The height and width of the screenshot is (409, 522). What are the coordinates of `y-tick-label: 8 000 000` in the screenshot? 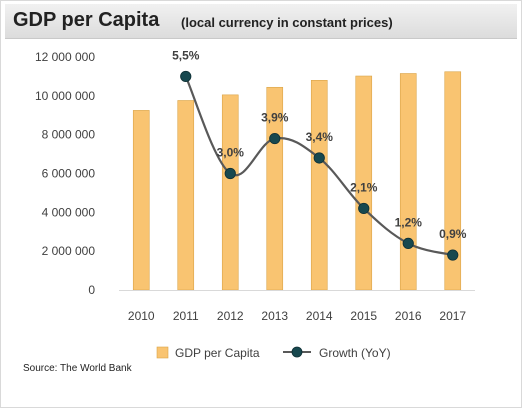 It's located at (69, 135).